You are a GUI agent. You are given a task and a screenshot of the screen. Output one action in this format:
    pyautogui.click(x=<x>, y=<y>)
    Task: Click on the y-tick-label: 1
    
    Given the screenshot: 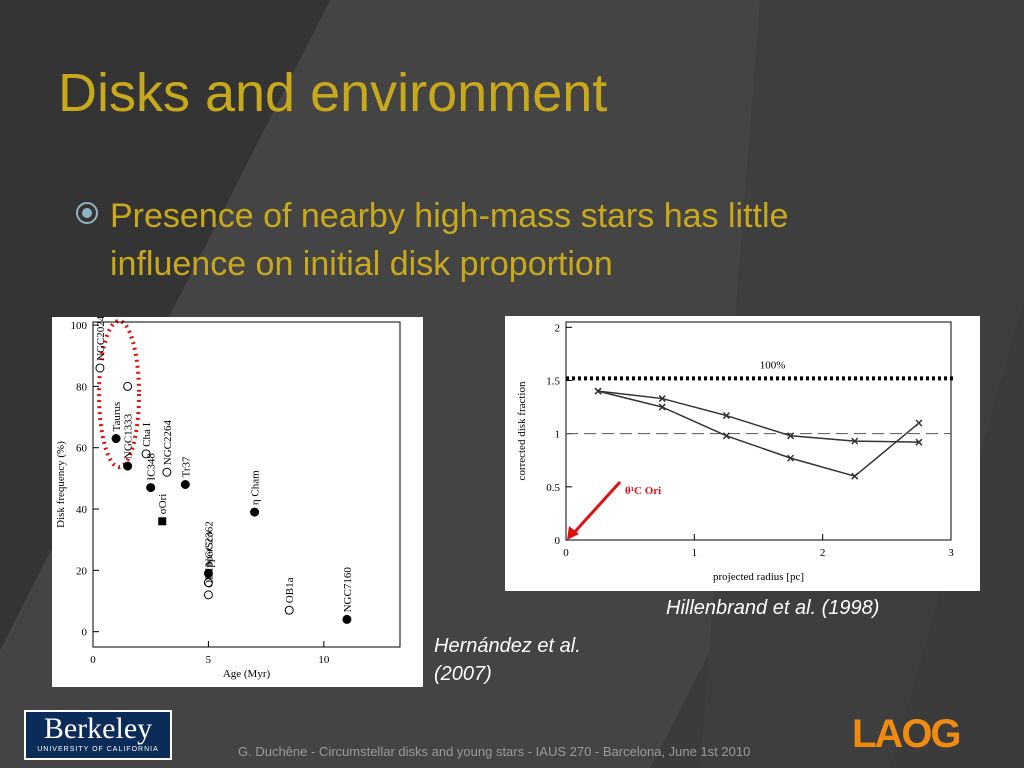 What is the action you would take?
    pyautogui.click(x=558, y=435)
    